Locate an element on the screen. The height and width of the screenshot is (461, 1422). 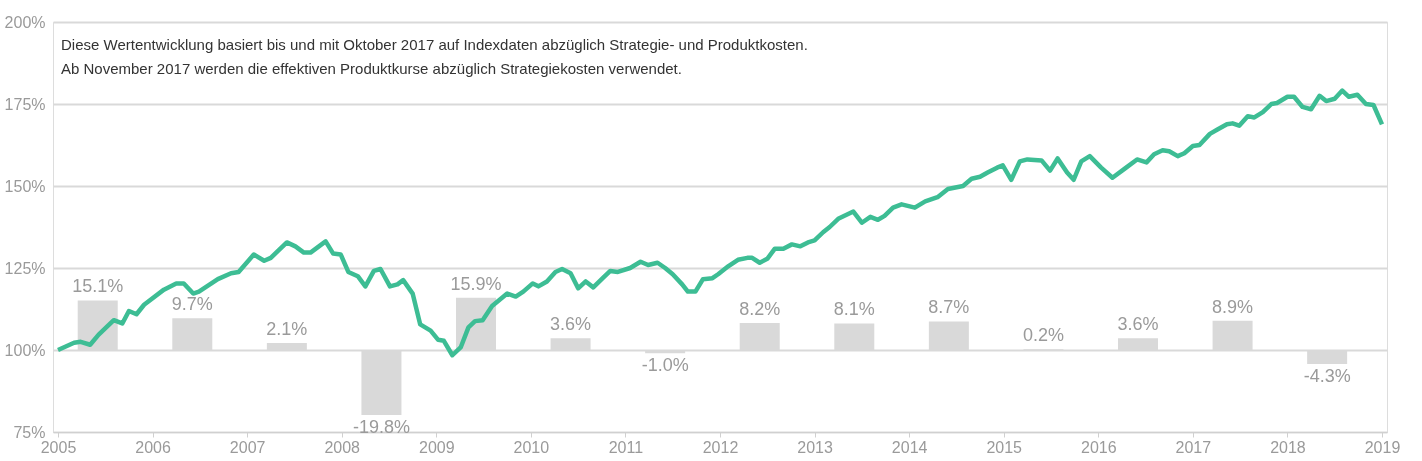
y-tick-label: 175% is located at coordinates (25, 104).